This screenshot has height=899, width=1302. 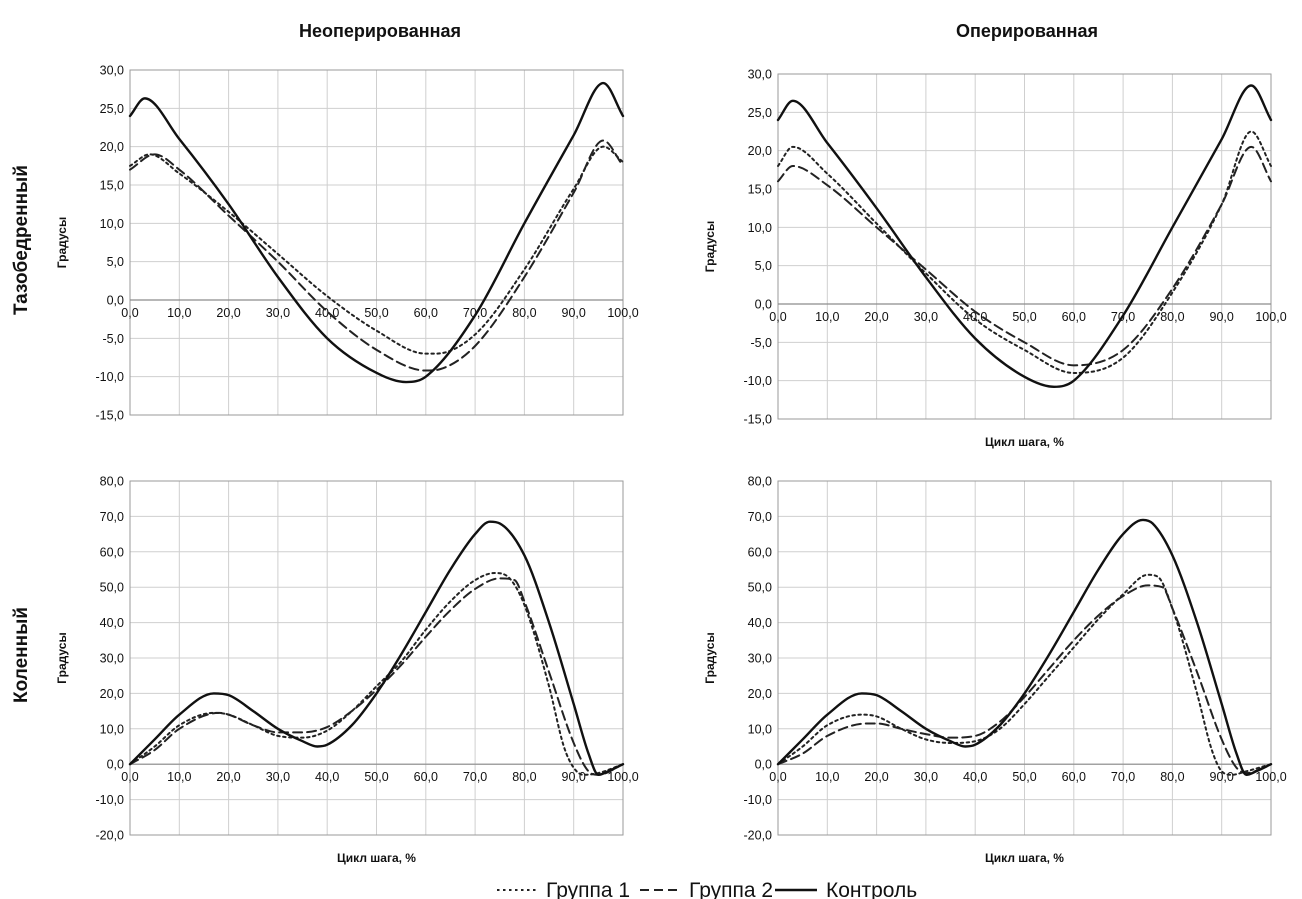 I want to click on row-label-hip: Тазобедренный, so click(x=21, y=240).